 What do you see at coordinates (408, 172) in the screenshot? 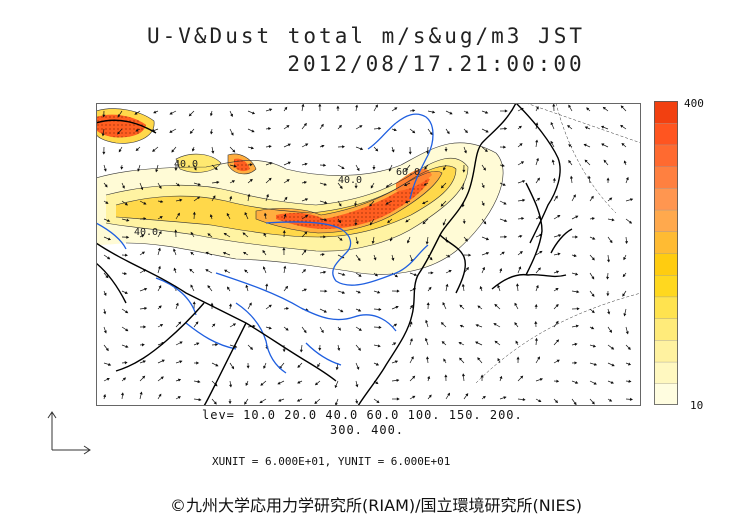
I see `contour-label: 60.0` at bounding box center [408, 172].